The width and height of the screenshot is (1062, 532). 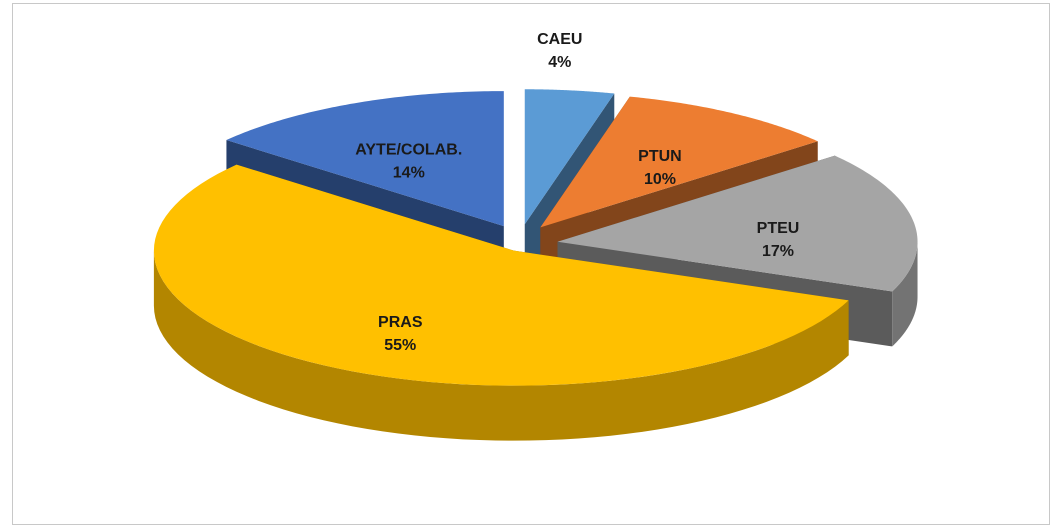 What do you see at coordinates (559, 62) in the screenshot?
I see `slice-value-label: 4%` at bounding box center [559, 62].